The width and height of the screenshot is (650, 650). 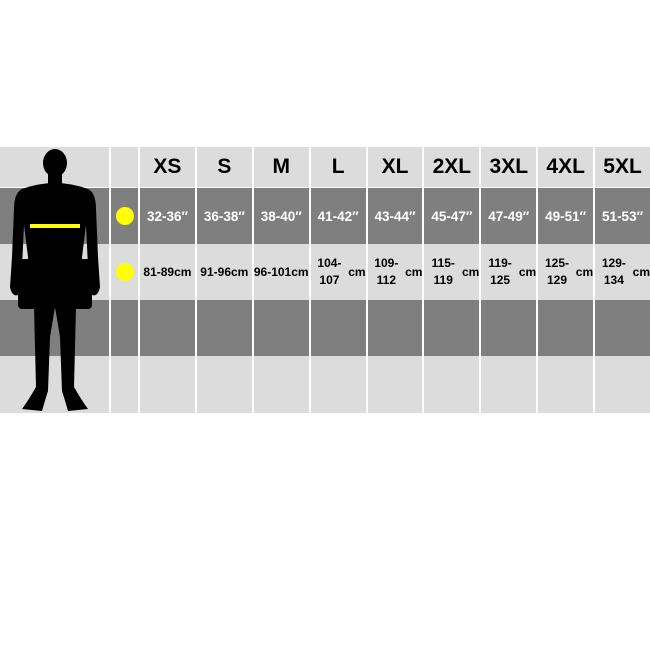 What do you see at coordinates (167, 216) in the screenshot?
I see `chest-inches: 32-36″` at bounding box center [167, 216].